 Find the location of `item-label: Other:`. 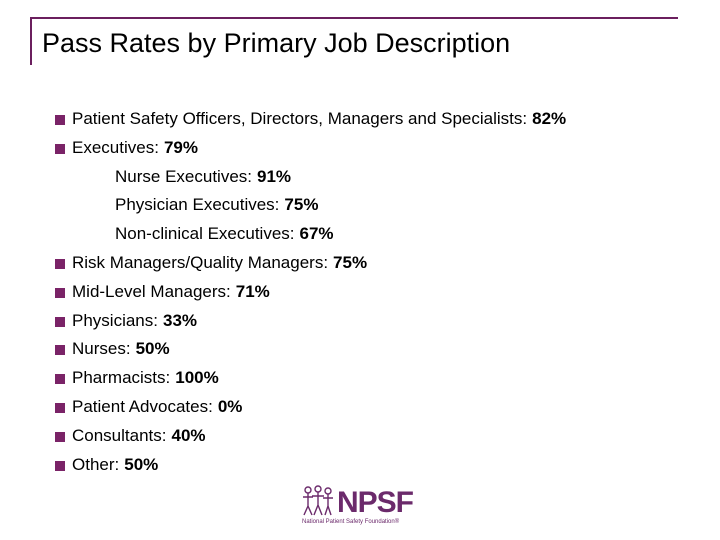

item-label: Other: is located at coordinates (96, 464).